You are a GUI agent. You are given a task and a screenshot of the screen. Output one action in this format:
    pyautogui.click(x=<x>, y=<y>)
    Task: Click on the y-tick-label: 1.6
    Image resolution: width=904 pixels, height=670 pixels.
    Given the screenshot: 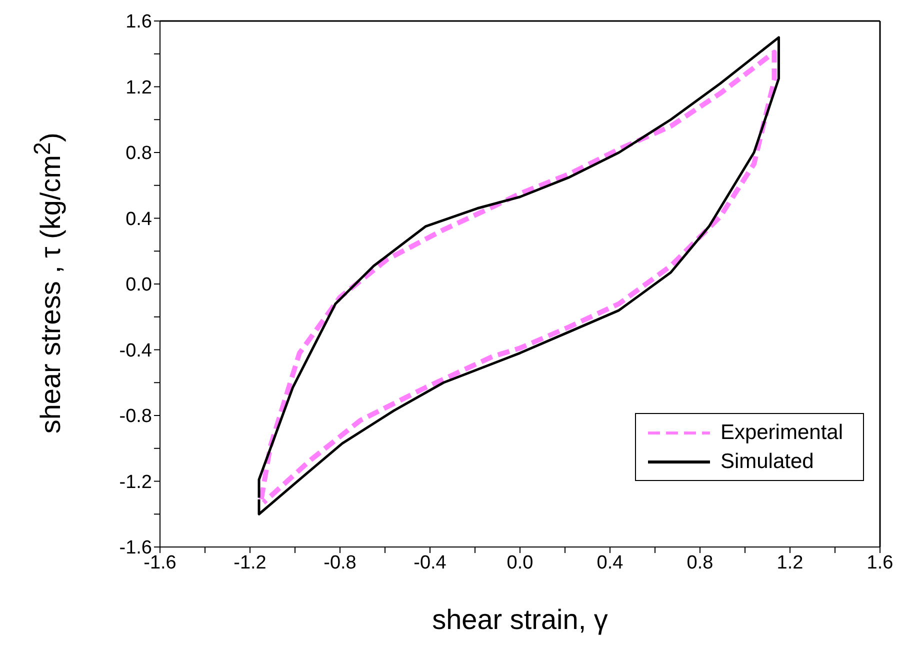 What is the action you would take?
    pyautogui.click(x=139, y=22)
    